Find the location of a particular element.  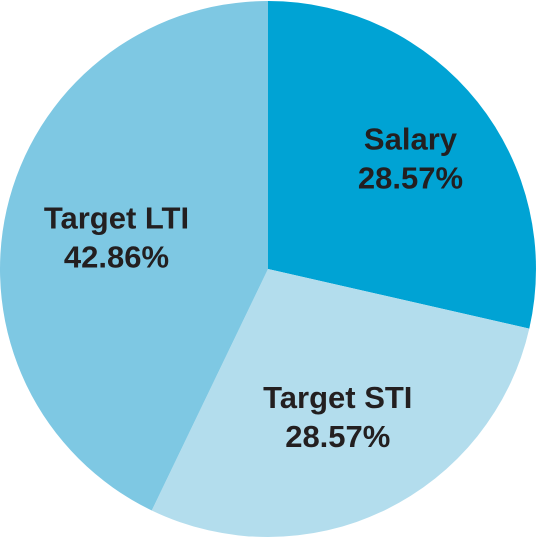

slice-label: Salary is located at coordinates (411, 138).